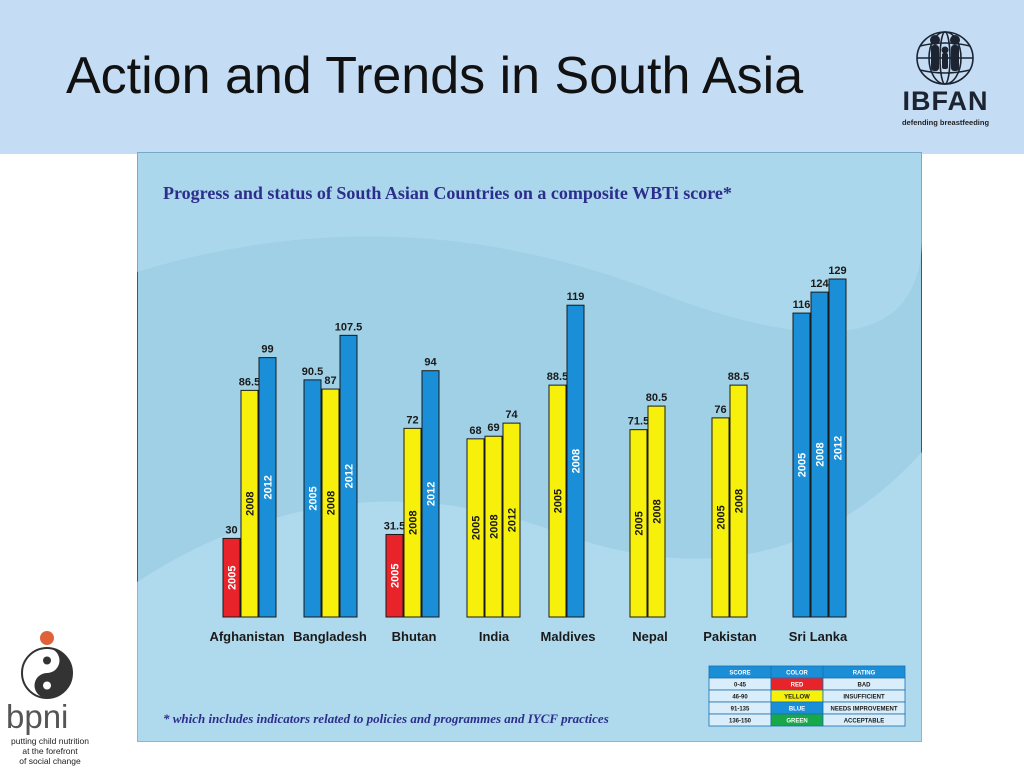 This screenshot has height=768, width=1024. Describe the element at coordinates (863, 710) in the screenshot. I see `legend-cell-text: NEEDS IMPROVEMENT` at that location.